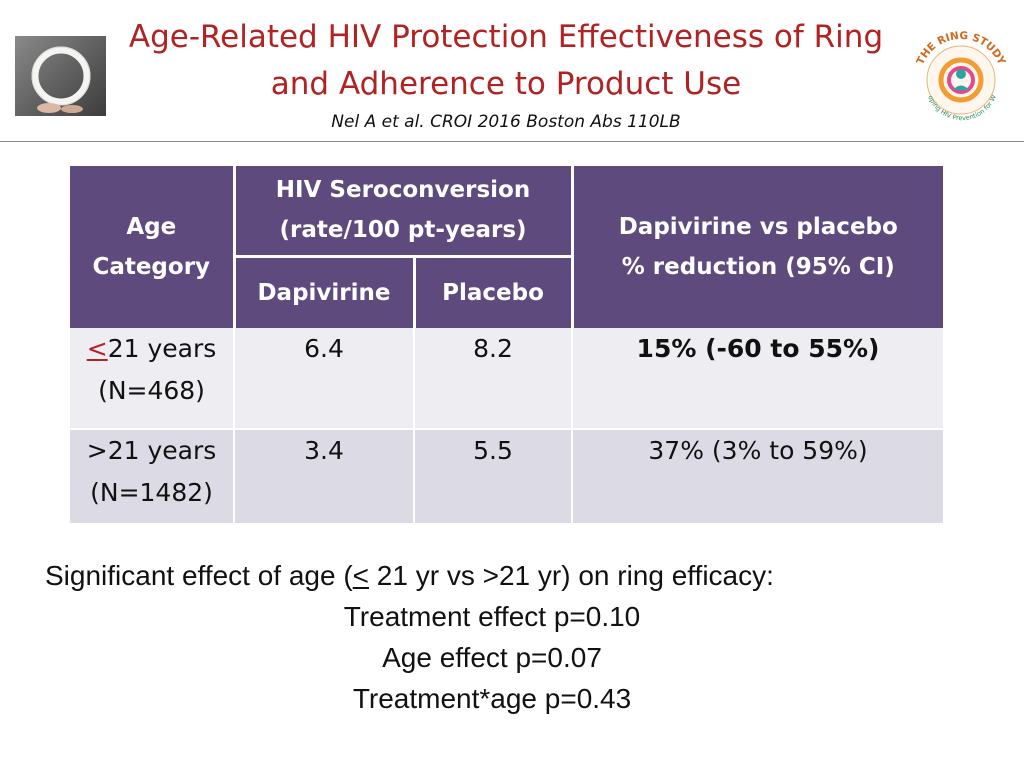 Image resolution: width=1024 pixels, height=768 pixels. Describe the element at coordinates (323, 378) in the screenshot. I see `dapivirine-rate: 6.4` at that location.